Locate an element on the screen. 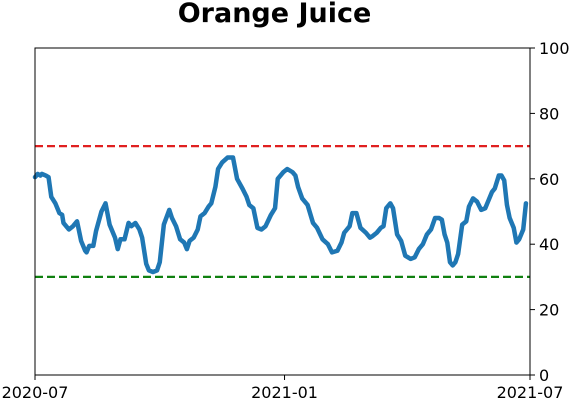 This screenshot has height=402, width=571. y-axis: 0 20 40 60 80 100 is located at coordinates (550, 212).